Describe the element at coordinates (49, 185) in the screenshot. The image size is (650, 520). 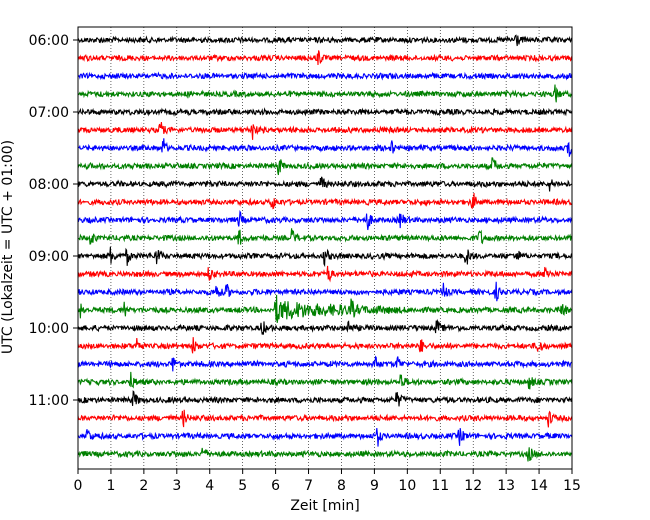
I see `y-tick-label: 08:00` at that location.